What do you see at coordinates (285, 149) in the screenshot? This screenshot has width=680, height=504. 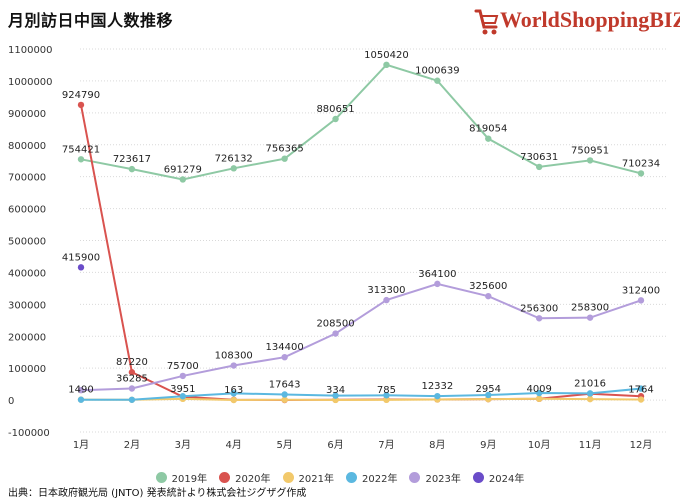 I see `data-label: 756365` at bounding box center [285, 149].